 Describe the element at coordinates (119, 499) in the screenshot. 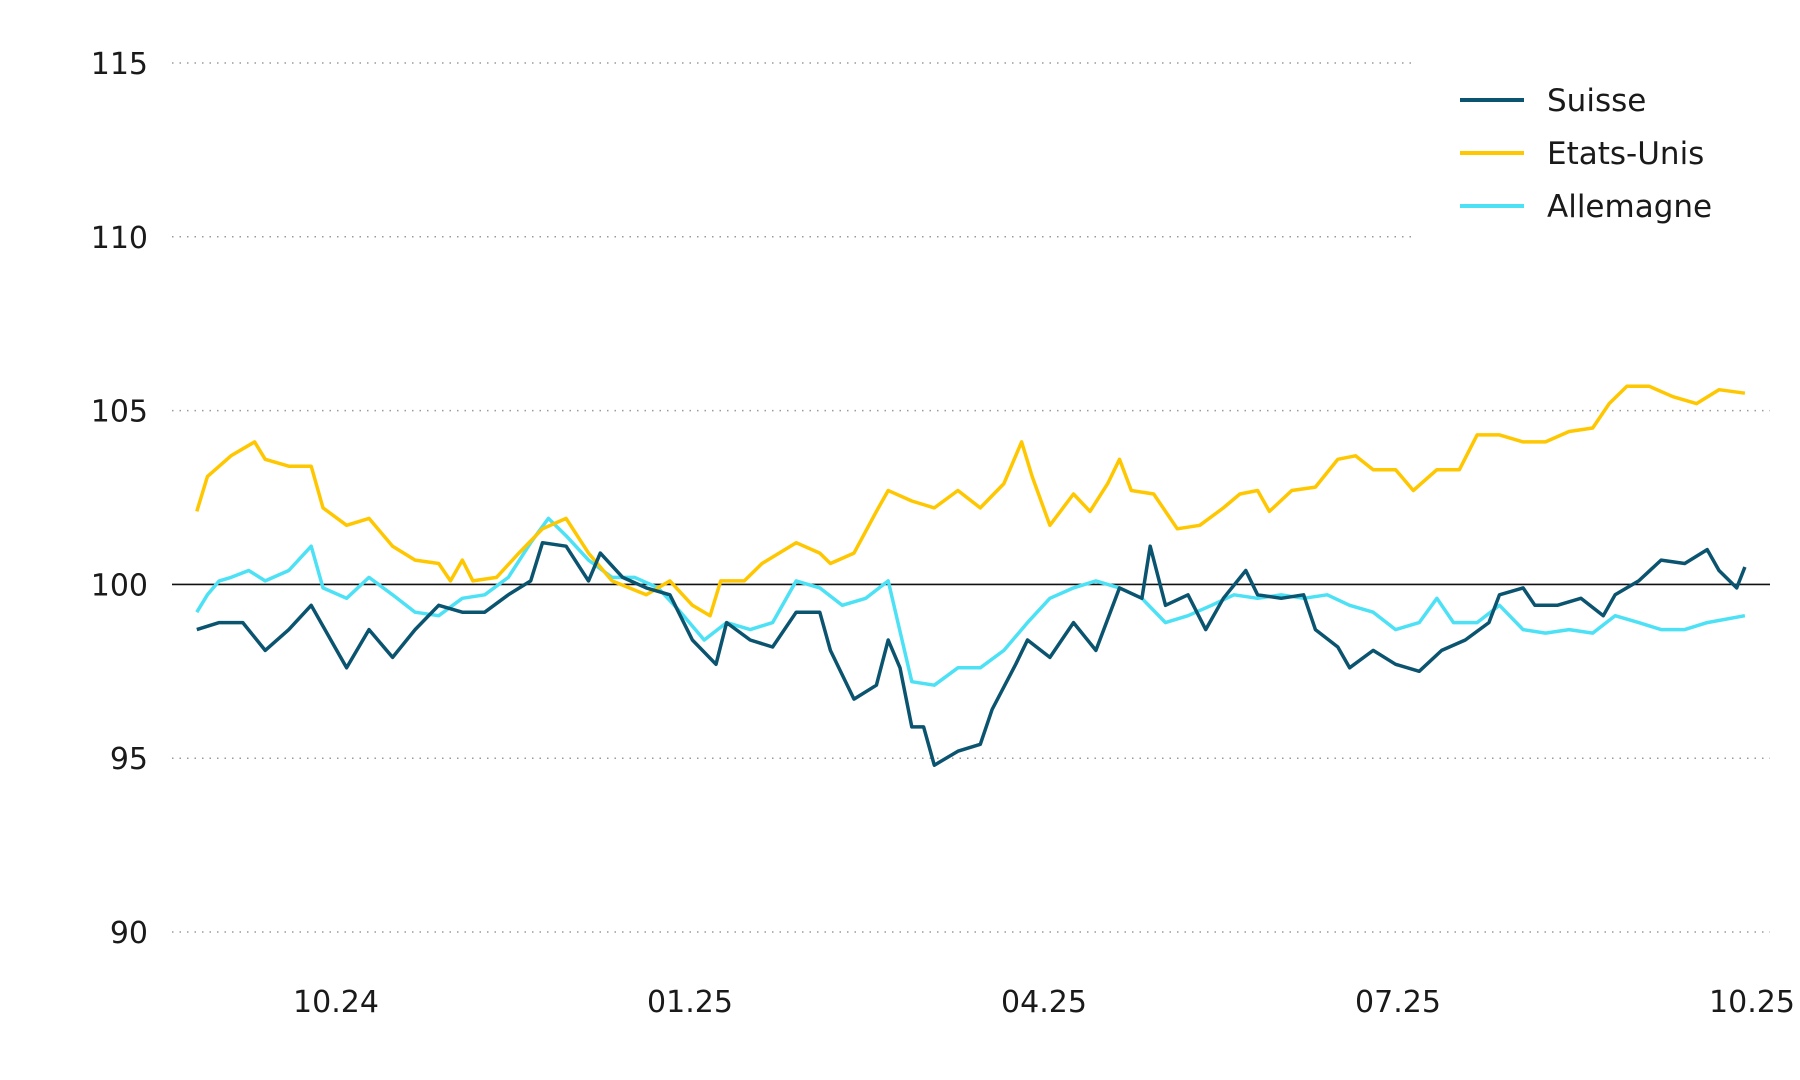

I see `y-axis-ticks: 90 95 100 105 110 115` at that location.